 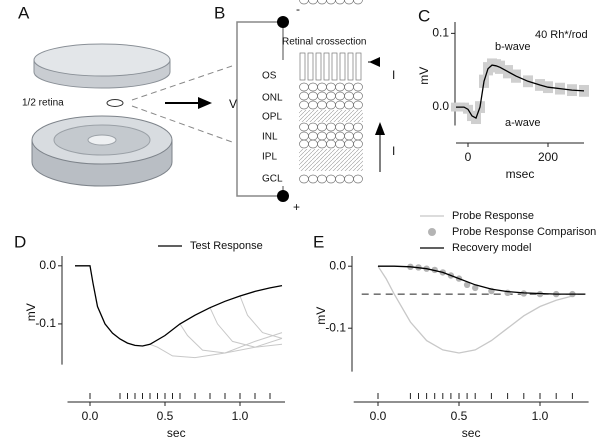 I want to click on retina-label: 1/2 retina, so click(x=43, y=103).